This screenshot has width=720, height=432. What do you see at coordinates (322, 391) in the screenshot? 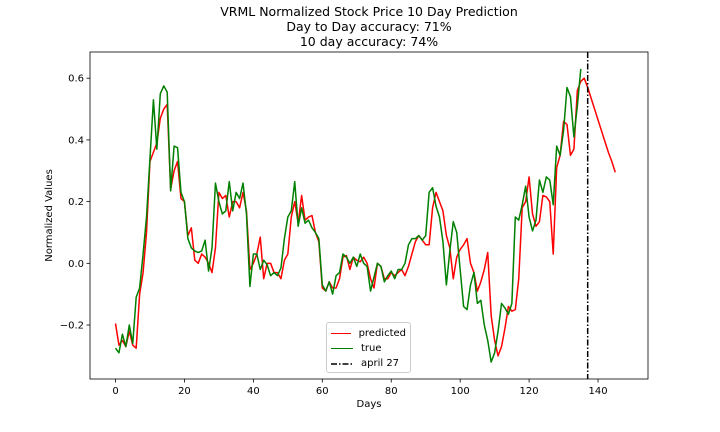
I see `x-tick-label-60: 60` at bounding box center [322, 391].